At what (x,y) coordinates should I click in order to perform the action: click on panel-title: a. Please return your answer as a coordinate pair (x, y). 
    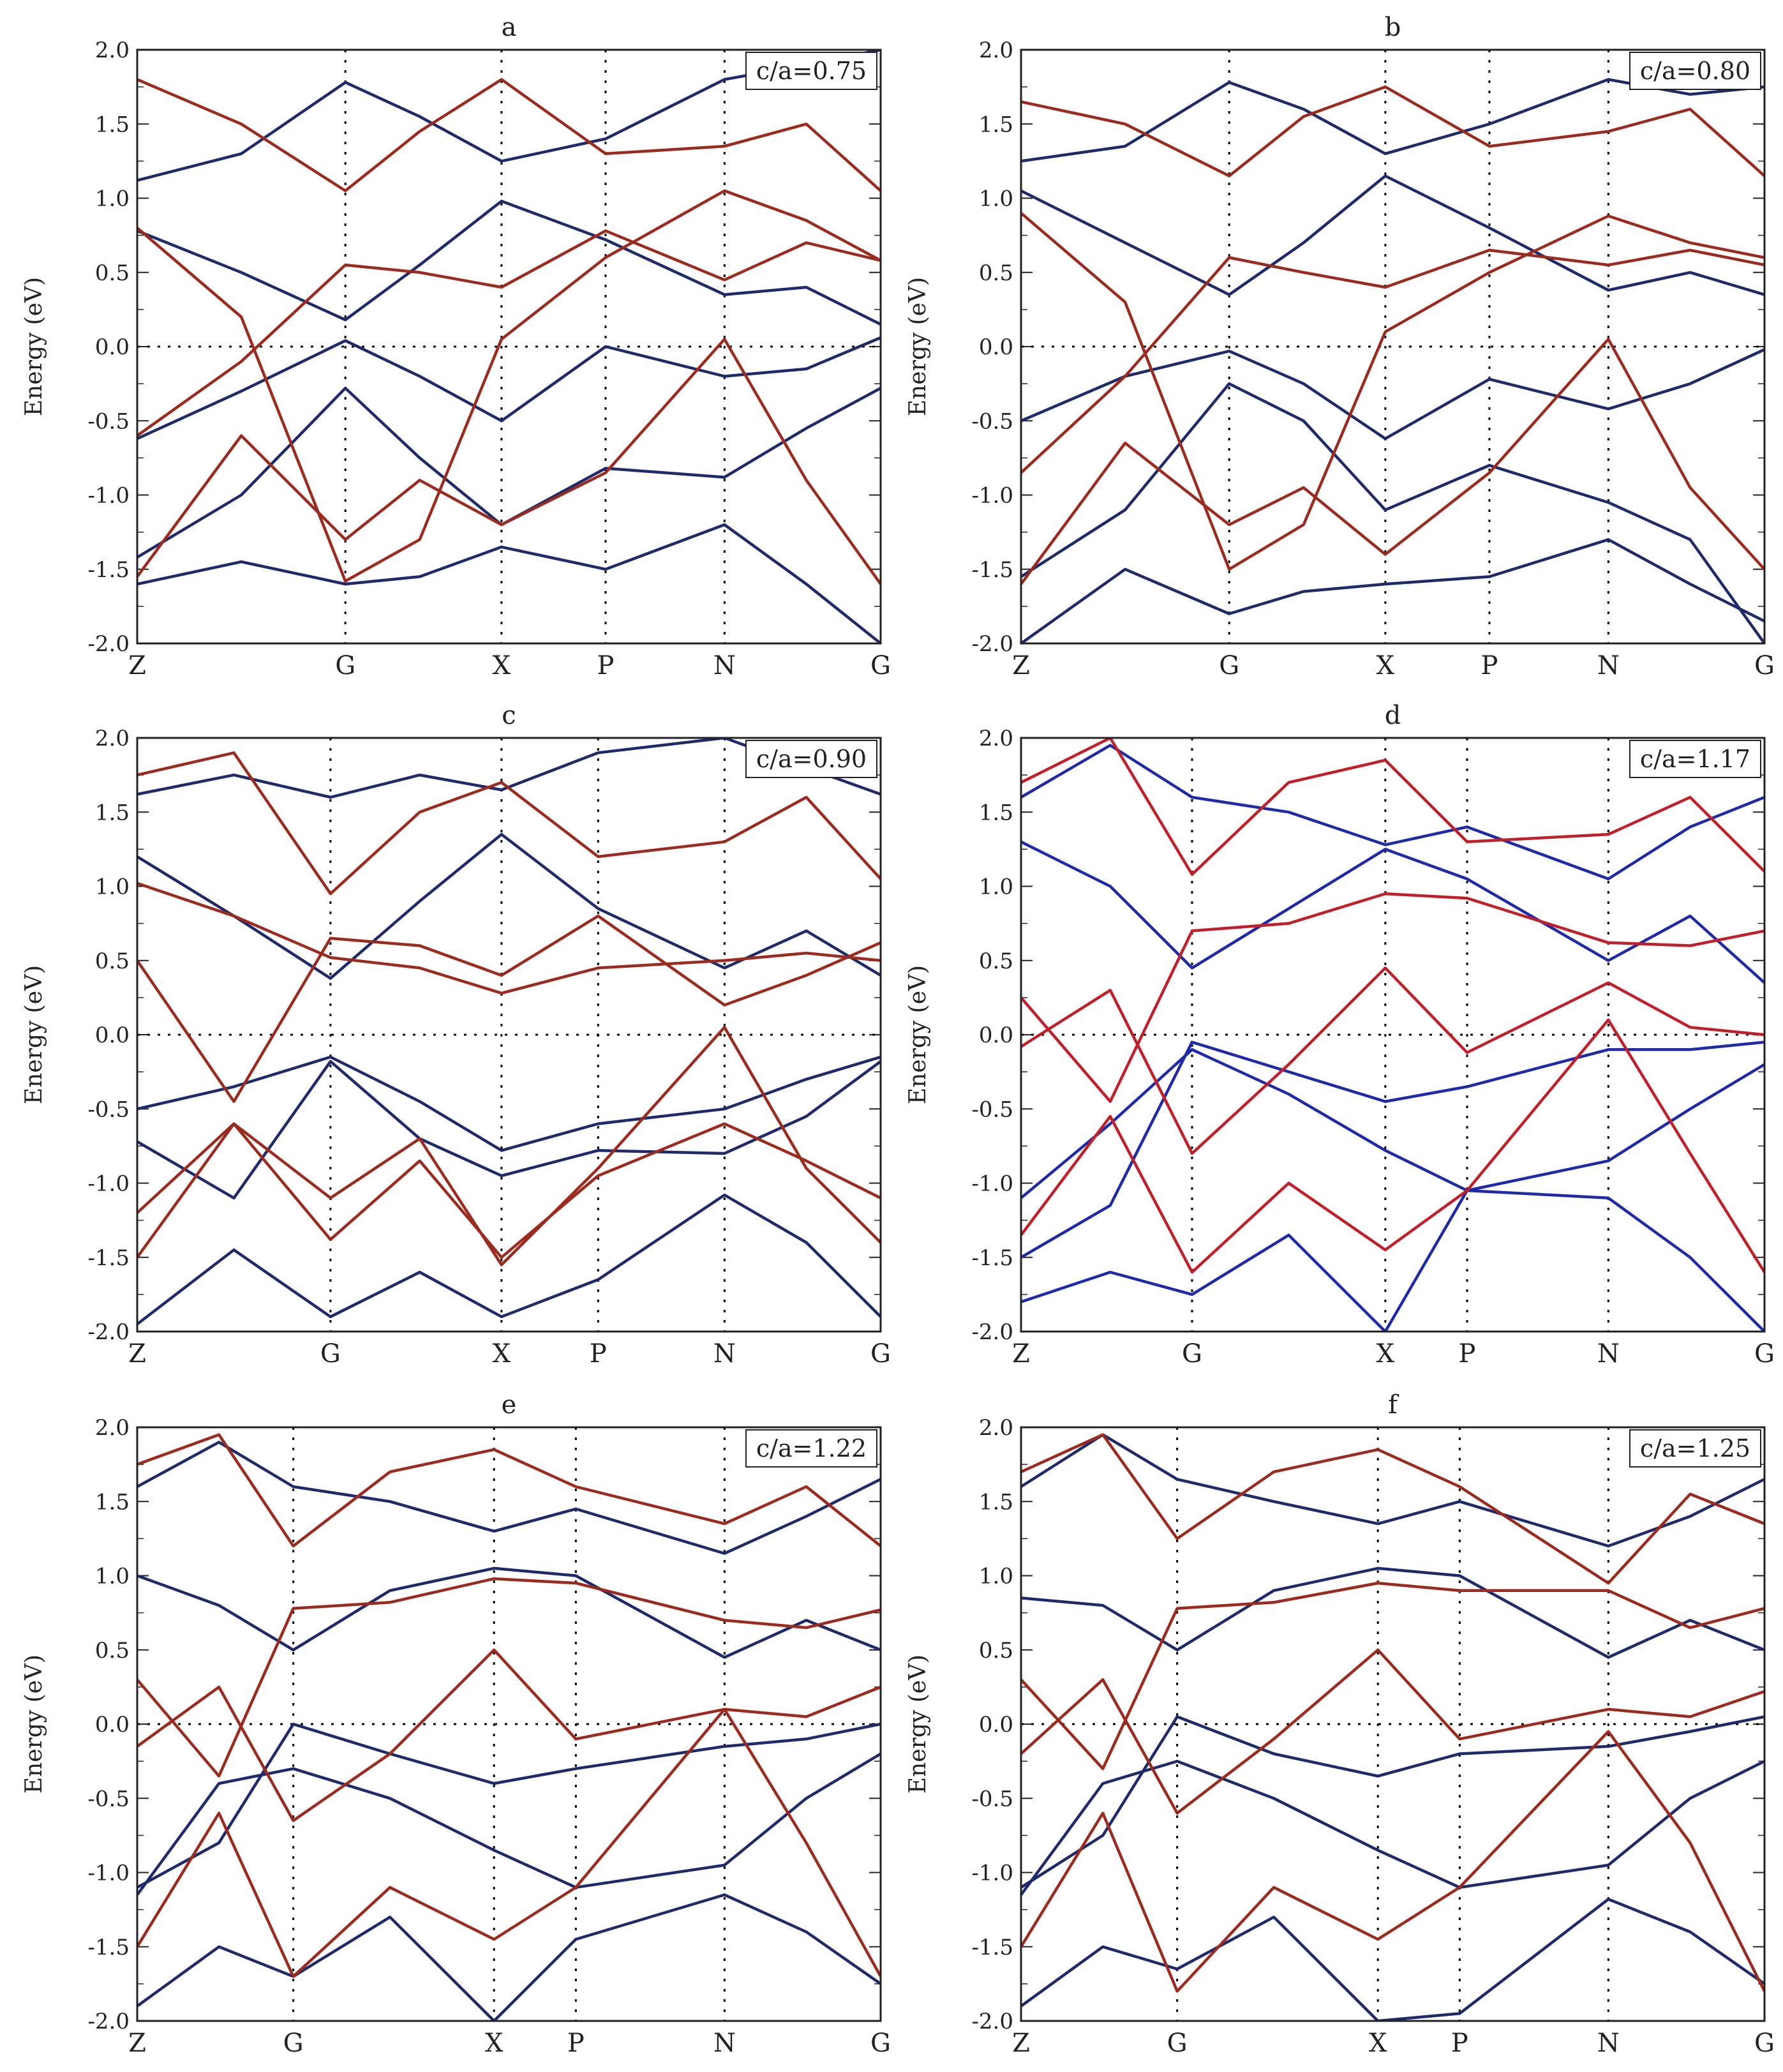
    Looking at the image, I should click on (509, 27).